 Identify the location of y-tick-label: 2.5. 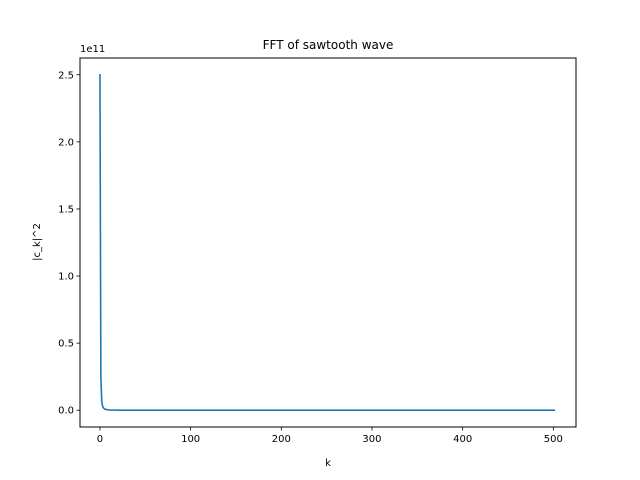
(66, 75).